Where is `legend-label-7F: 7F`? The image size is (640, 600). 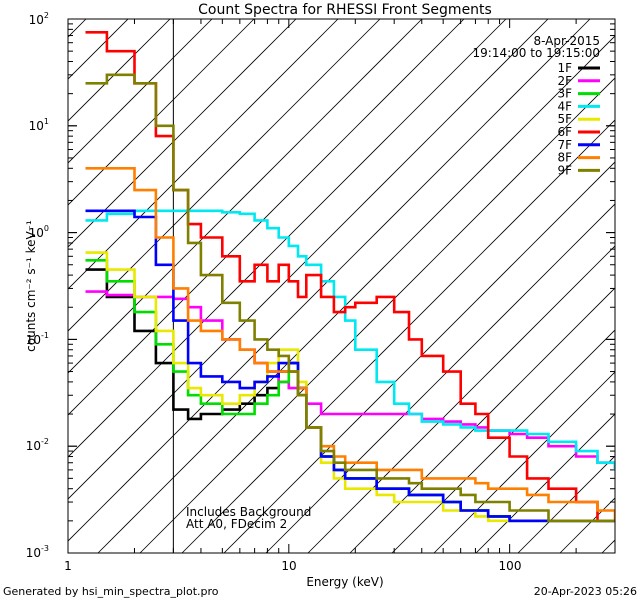 legend-label-7F: 7F is located at coordinates (564, 145).